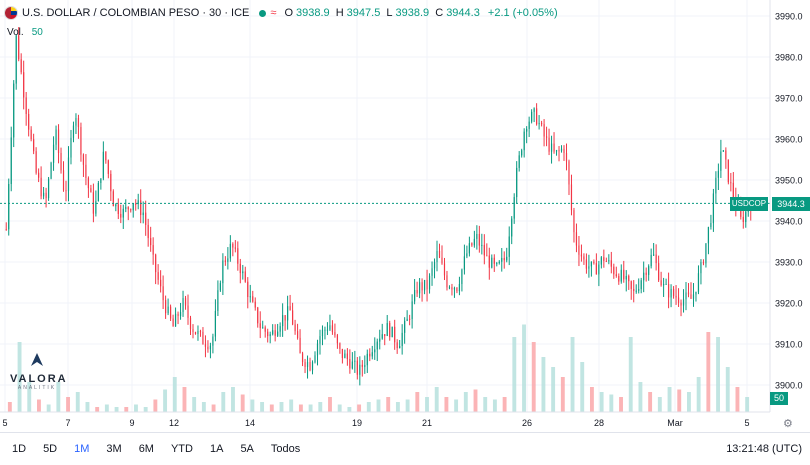 The image size is (810, 465). Describe the element at coordinates (114, 449) in the screenshot. I see `range-3m: 3M` at that location.